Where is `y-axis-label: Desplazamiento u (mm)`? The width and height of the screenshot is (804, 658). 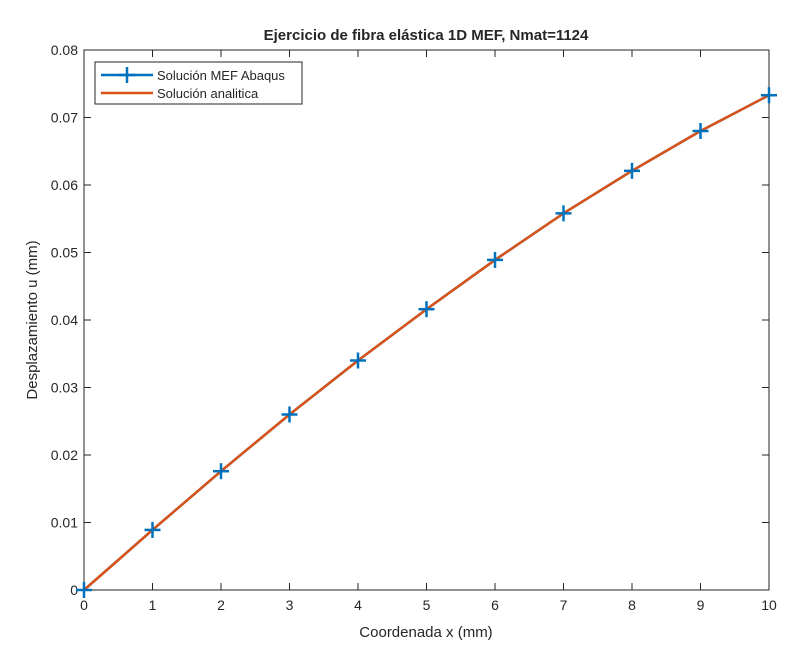
y-axis-label: Desplazamiento u (mm) is located at coordinates (32, 319).